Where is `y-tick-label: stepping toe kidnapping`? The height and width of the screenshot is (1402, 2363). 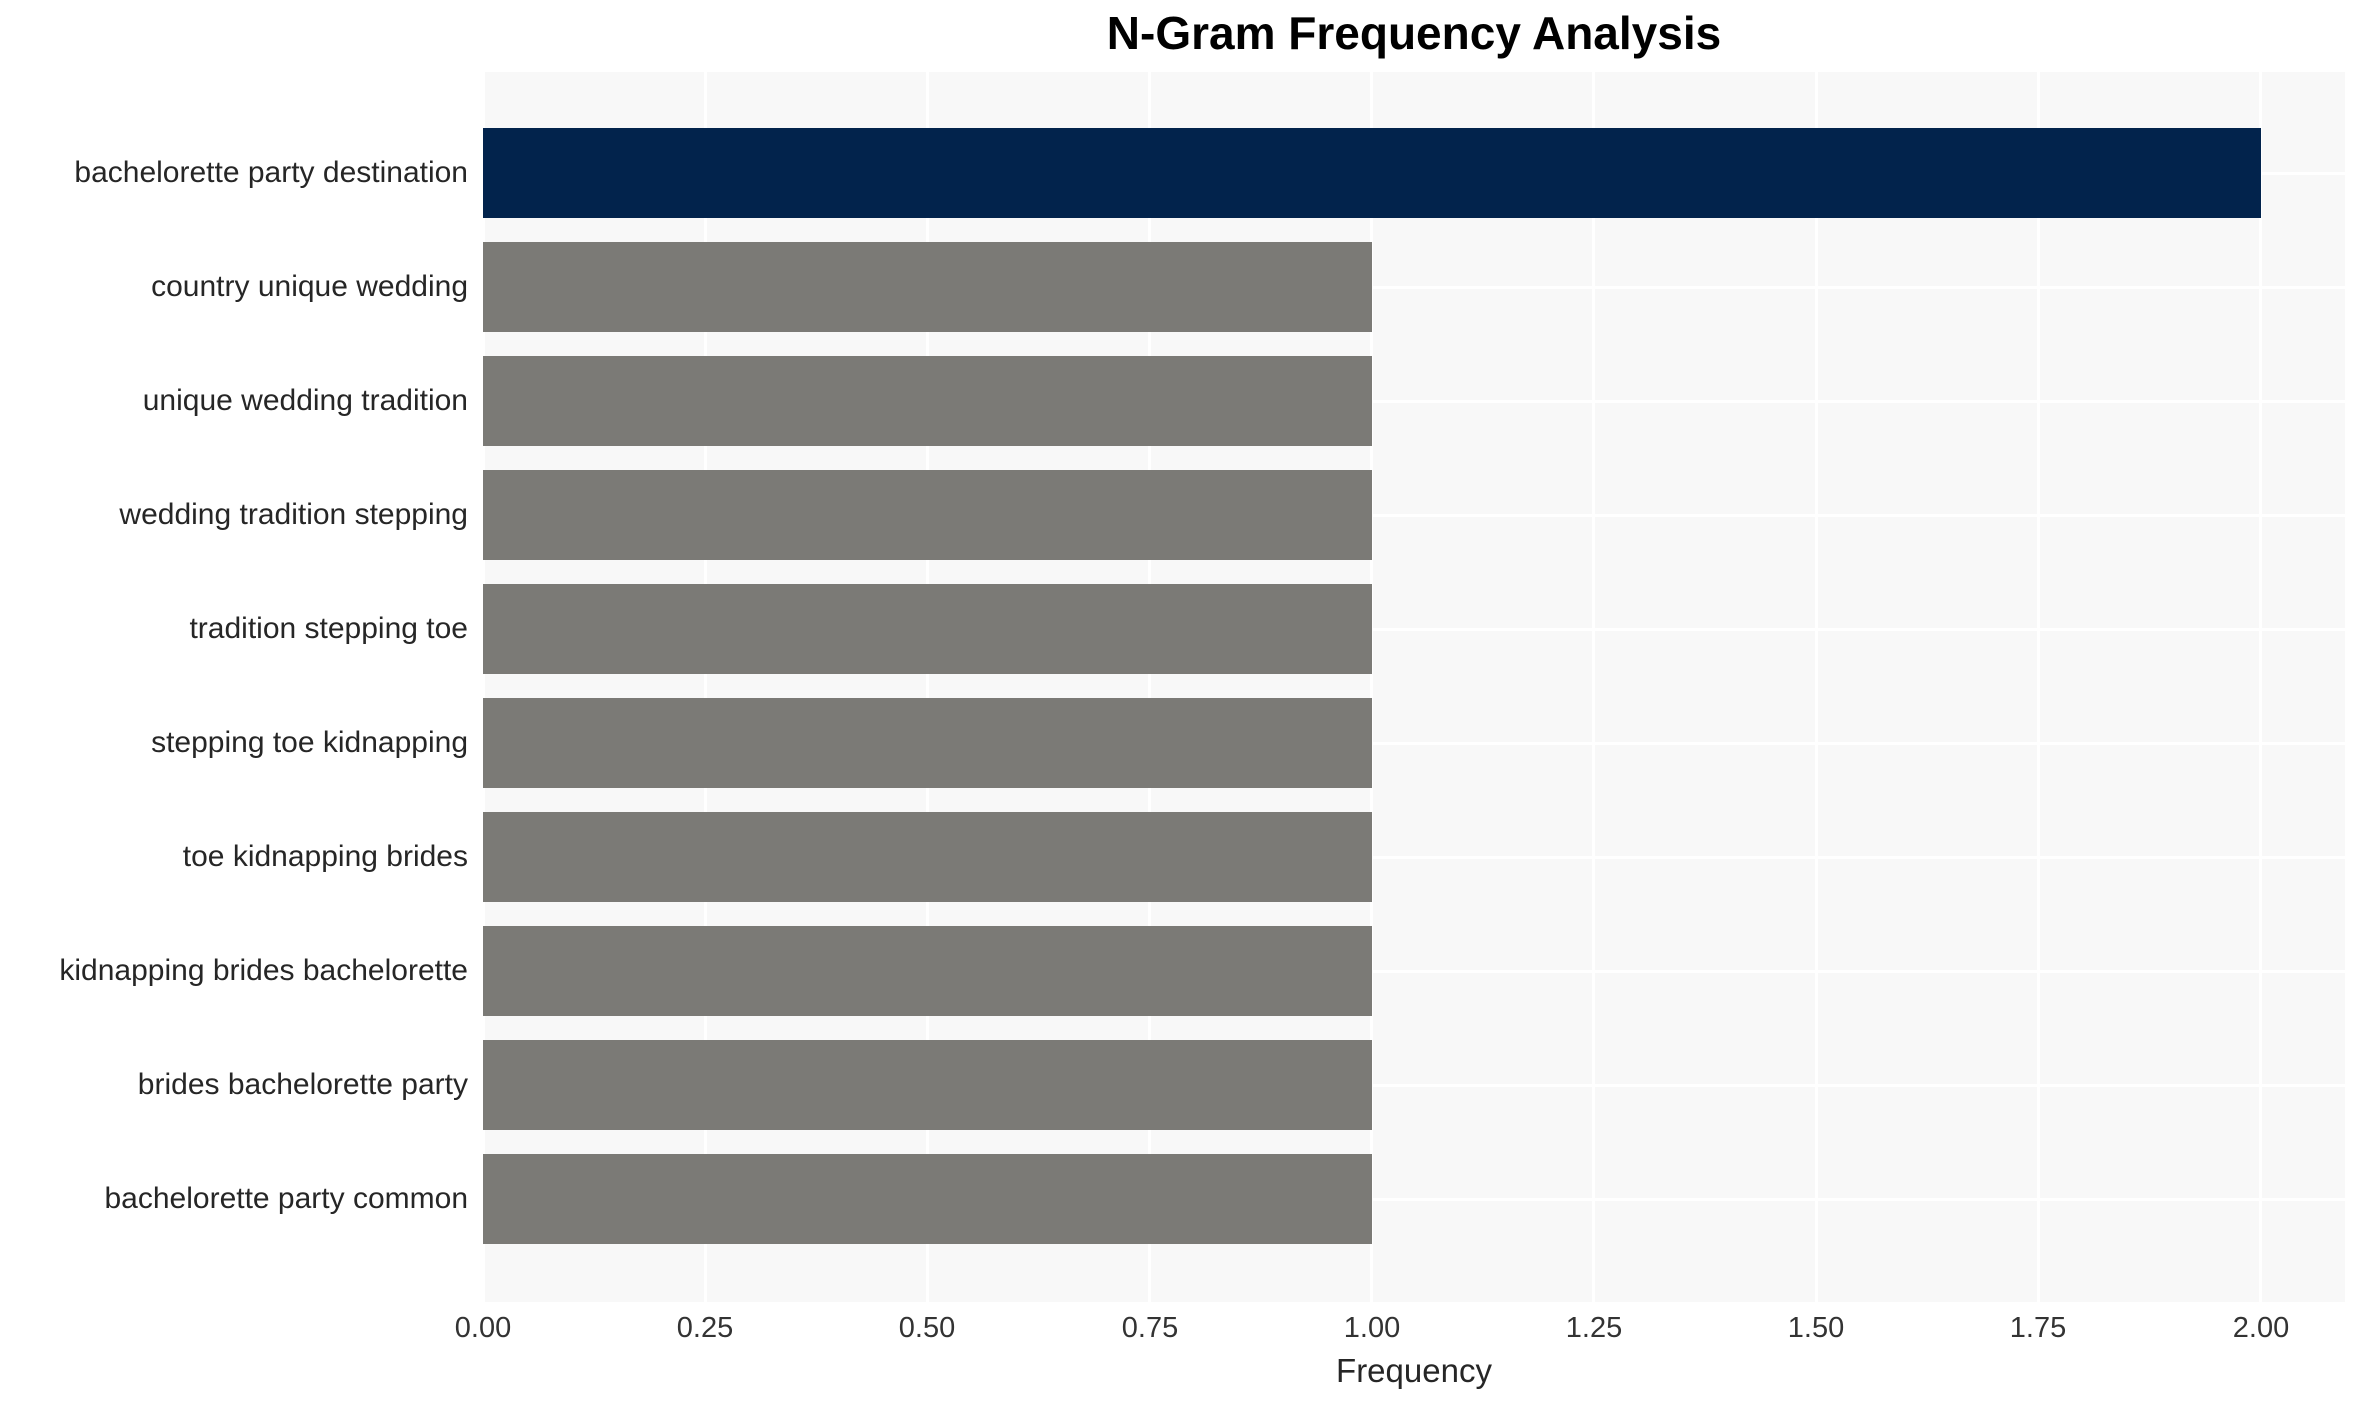
y-tick-label: stepping toe kidnapping is located at coordinates (309, 742).